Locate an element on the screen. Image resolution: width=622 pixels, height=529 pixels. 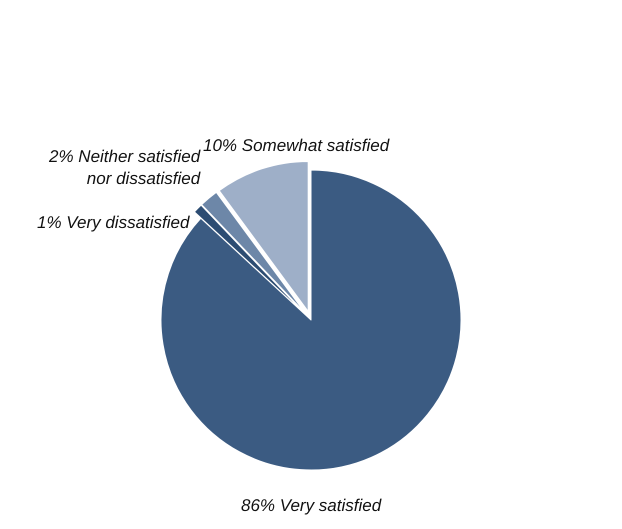
slice-label: 1% Very dissatisfied is located at coordinates (113, 222).